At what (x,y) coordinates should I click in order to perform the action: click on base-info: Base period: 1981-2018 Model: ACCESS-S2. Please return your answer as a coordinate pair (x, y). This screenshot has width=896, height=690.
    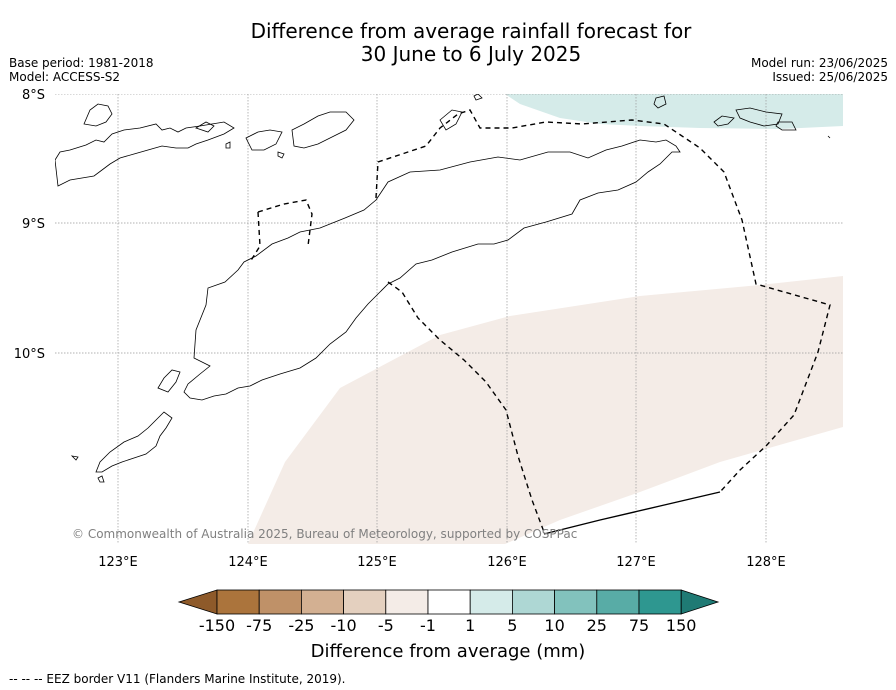
    Looking at the image, I should click on (81, 70).